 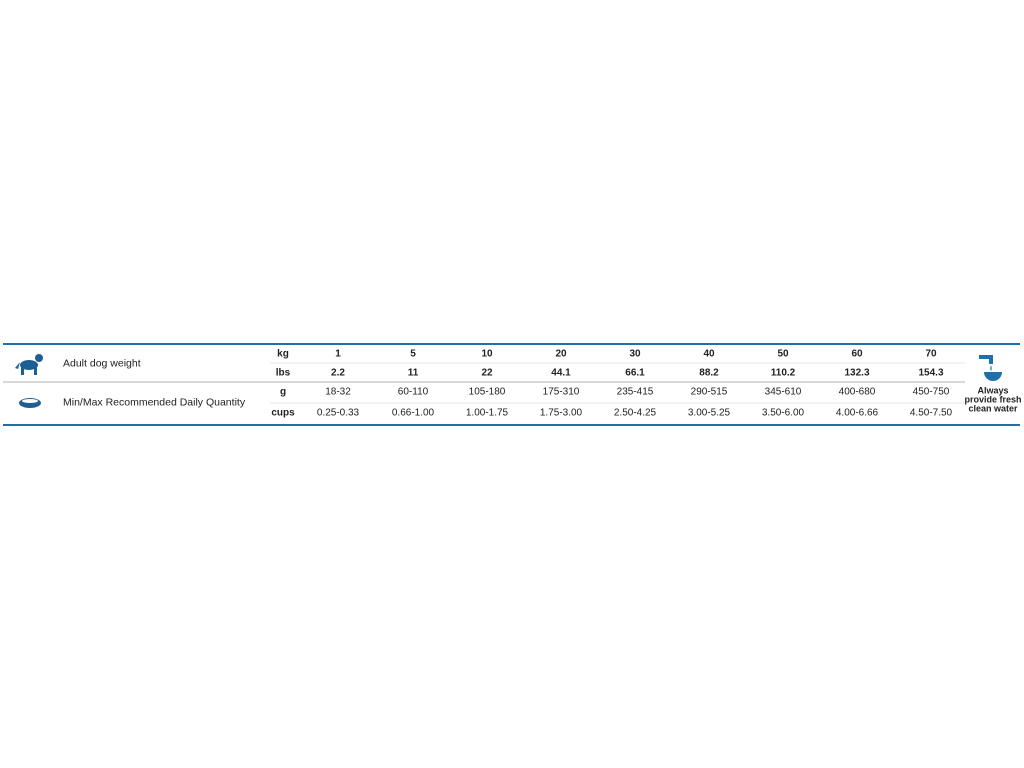 What do you see at coordinates (931, 354) in the screenshot?
I see `cell: 70` at bounding box center [931, 354].